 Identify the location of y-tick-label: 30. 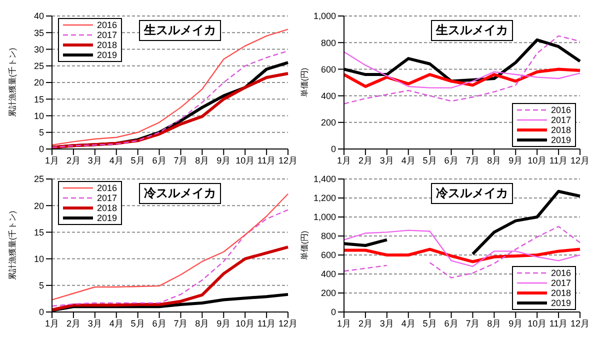
(39, 49).